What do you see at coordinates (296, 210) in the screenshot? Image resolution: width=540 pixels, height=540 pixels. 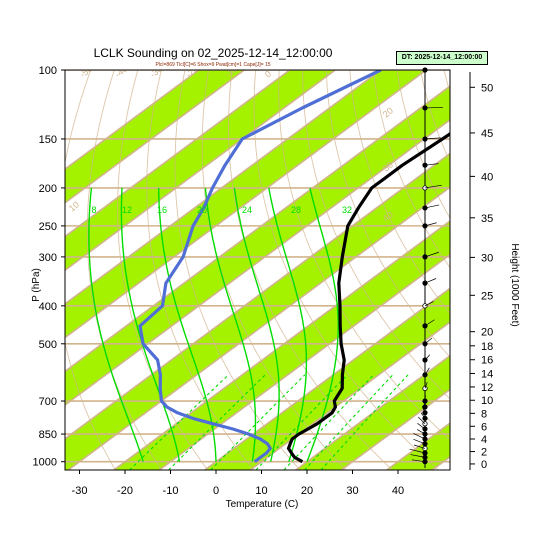 I see `mixing-ratio-label: 28` at bounding box center [296, 210].